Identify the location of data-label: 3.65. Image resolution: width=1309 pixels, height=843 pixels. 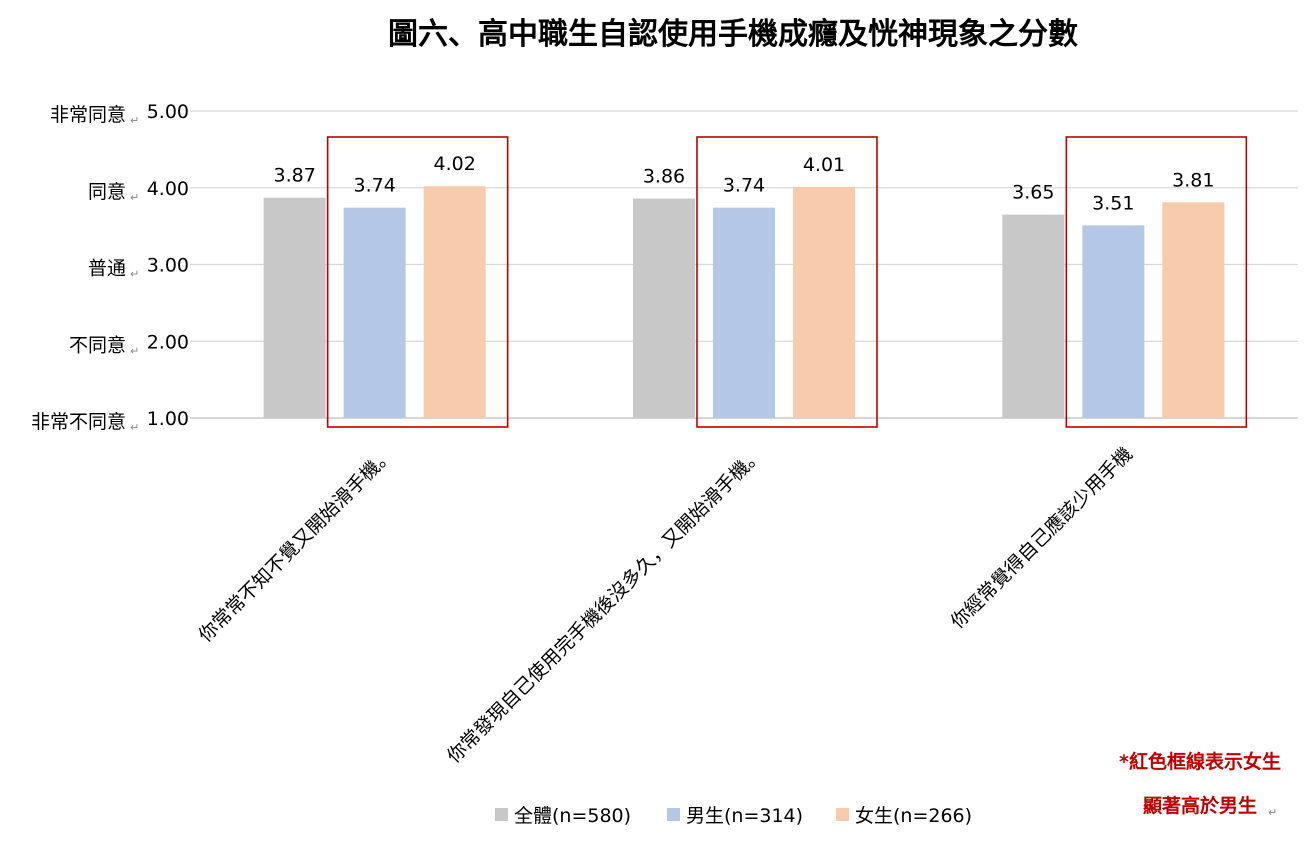
(1033, 193).